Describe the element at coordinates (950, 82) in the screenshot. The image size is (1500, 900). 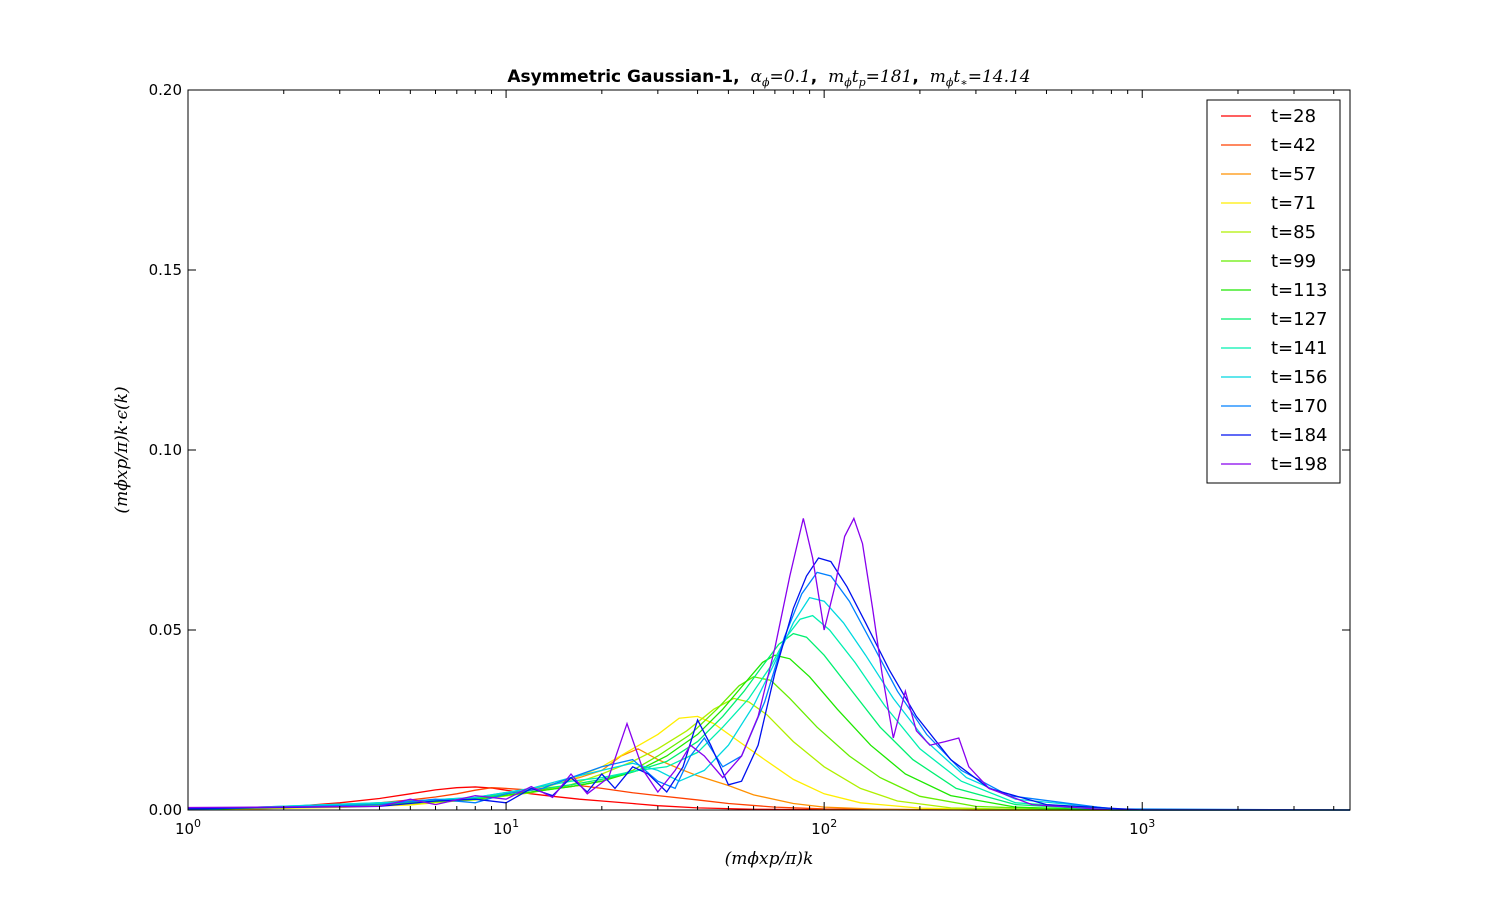
I see `title-m-tstar-sub: ϕ` at that location.